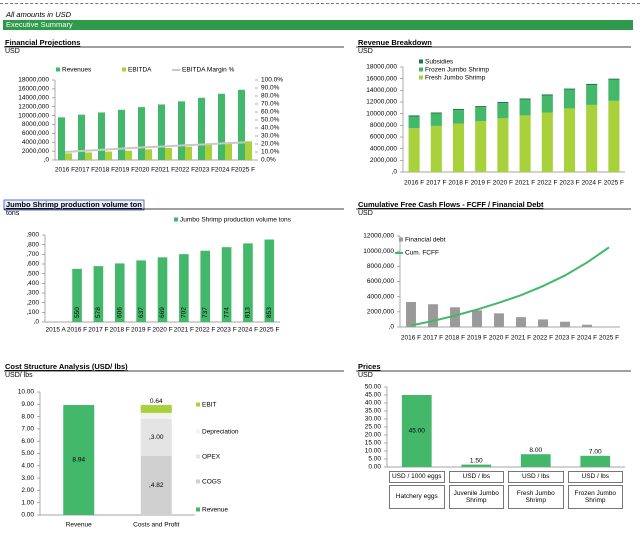  I want to click on y-tick-label: 10000,000, so click(378, 251).